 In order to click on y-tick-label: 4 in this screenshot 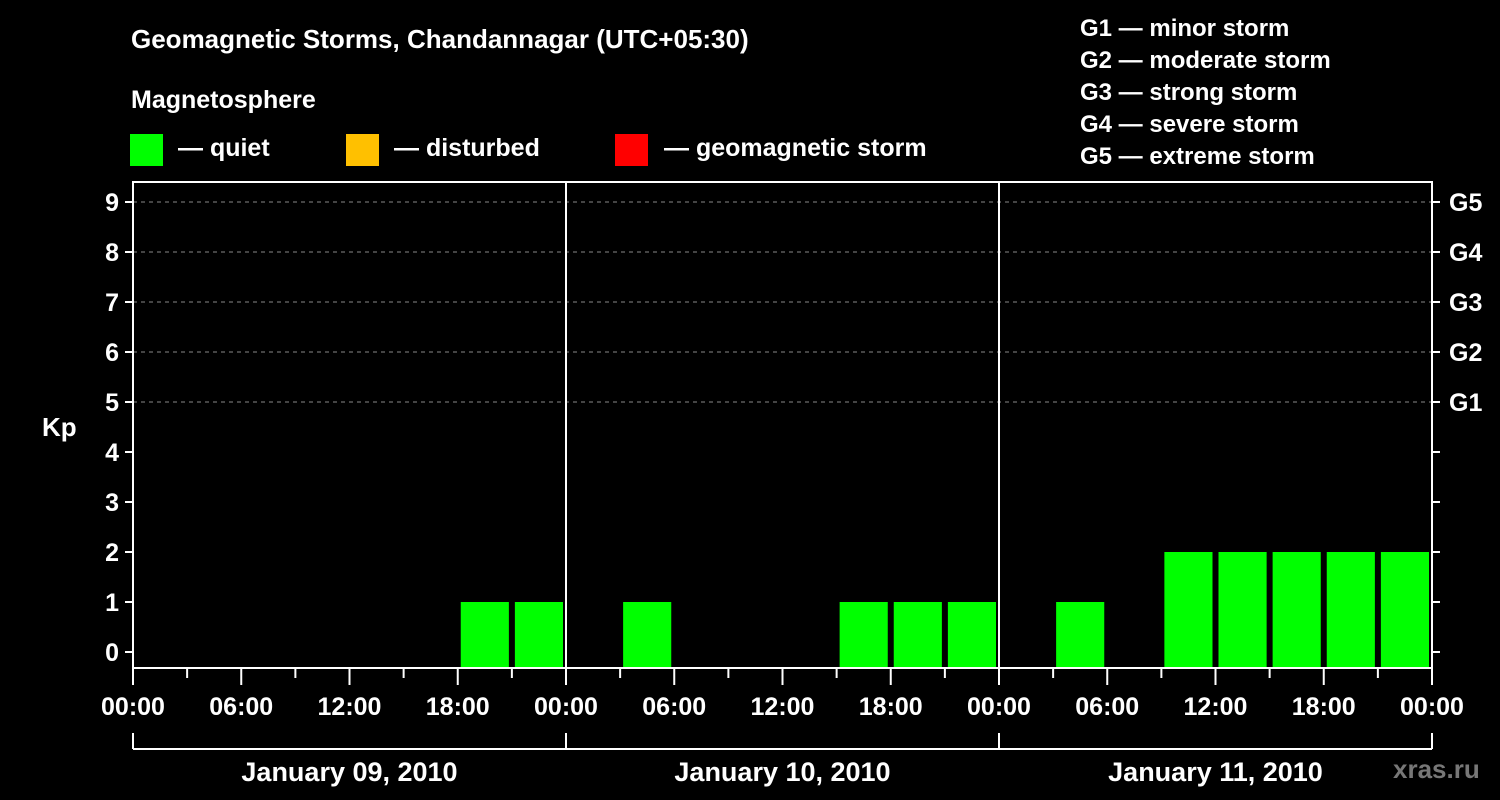, I will do `click(112, 453)`.